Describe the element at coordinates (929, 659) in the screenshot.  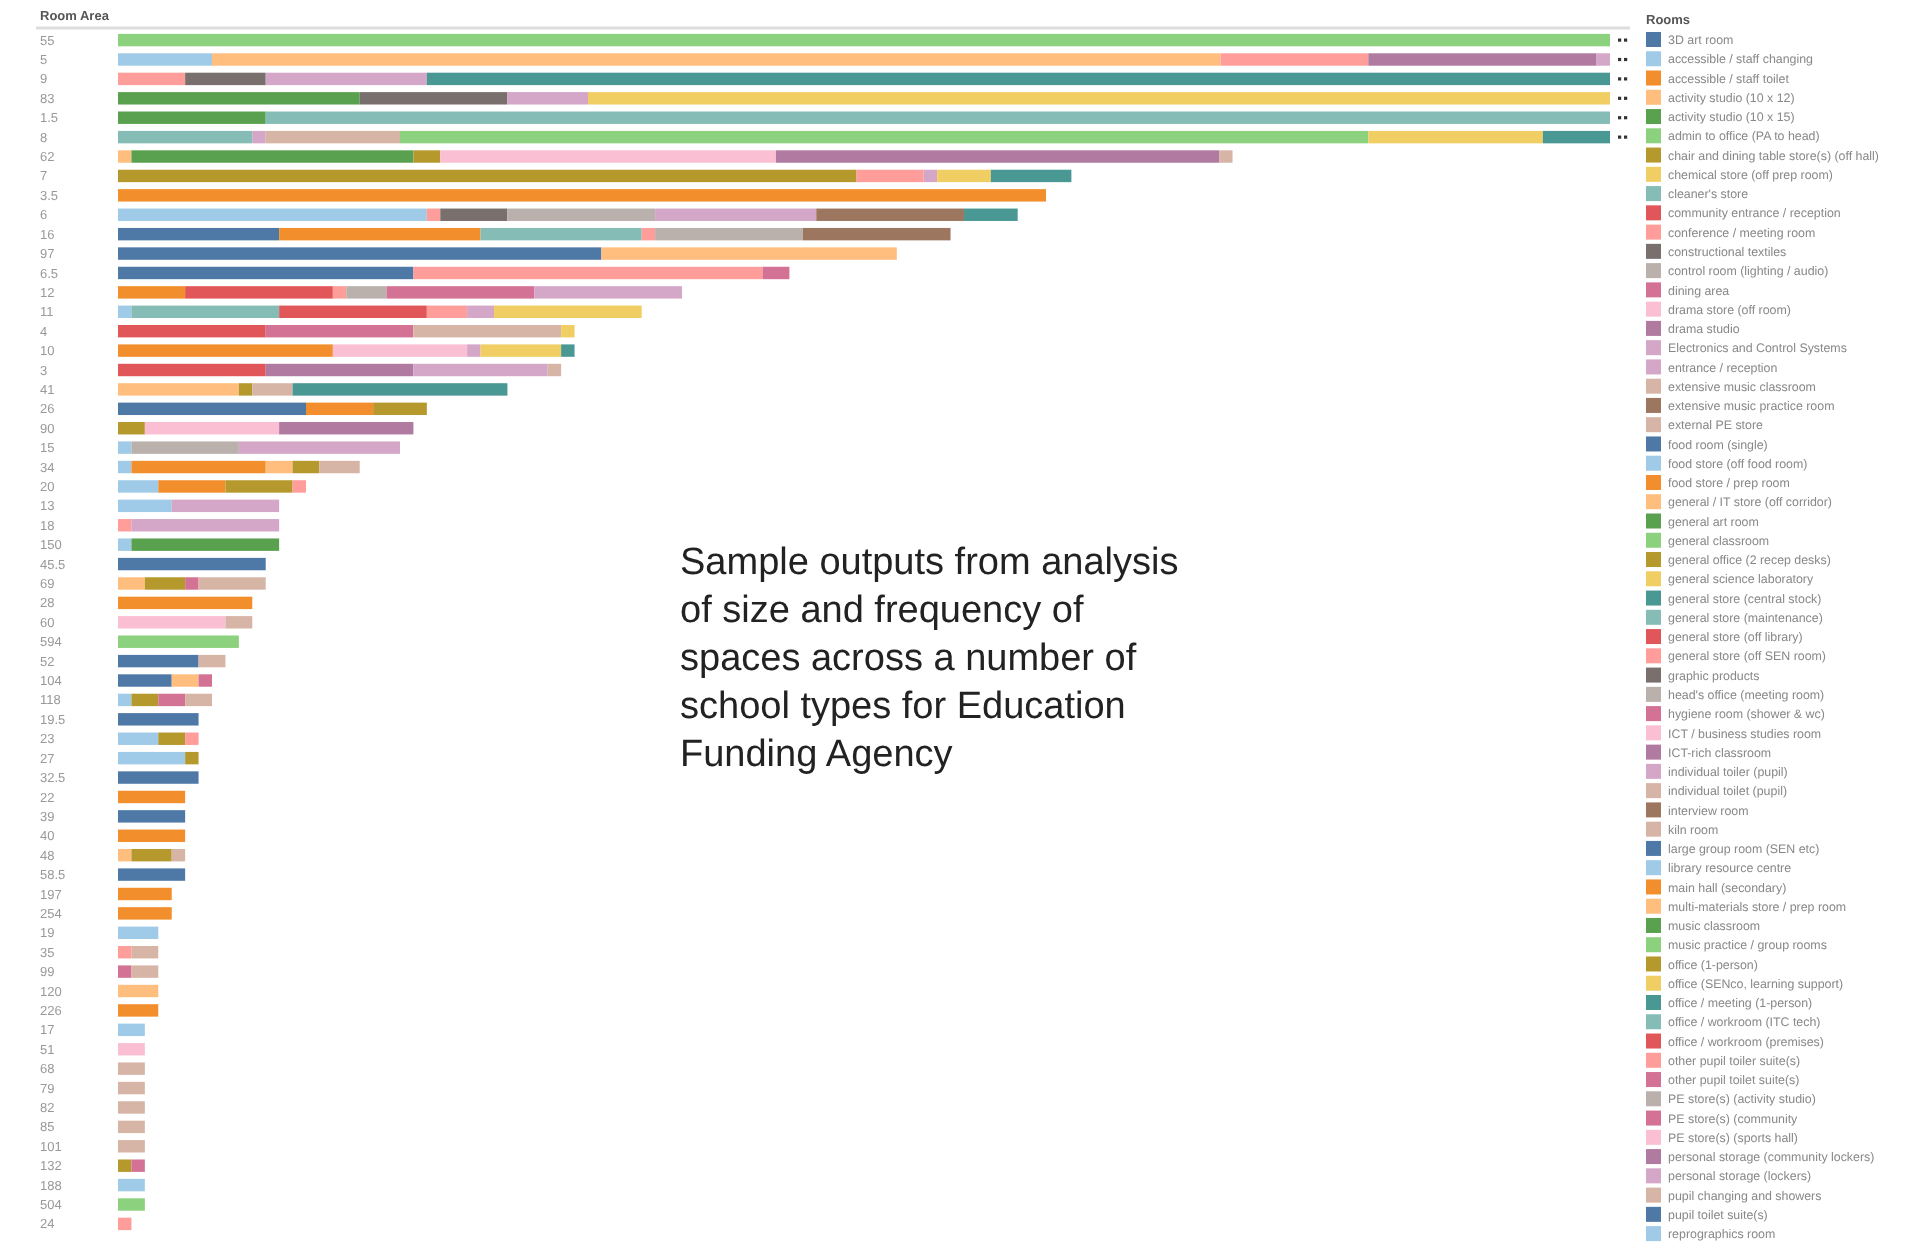
I see `annotation: Sample outputs from analysis of size and frequency of spaces across a number of school types for Education Funding Agency` at that location.